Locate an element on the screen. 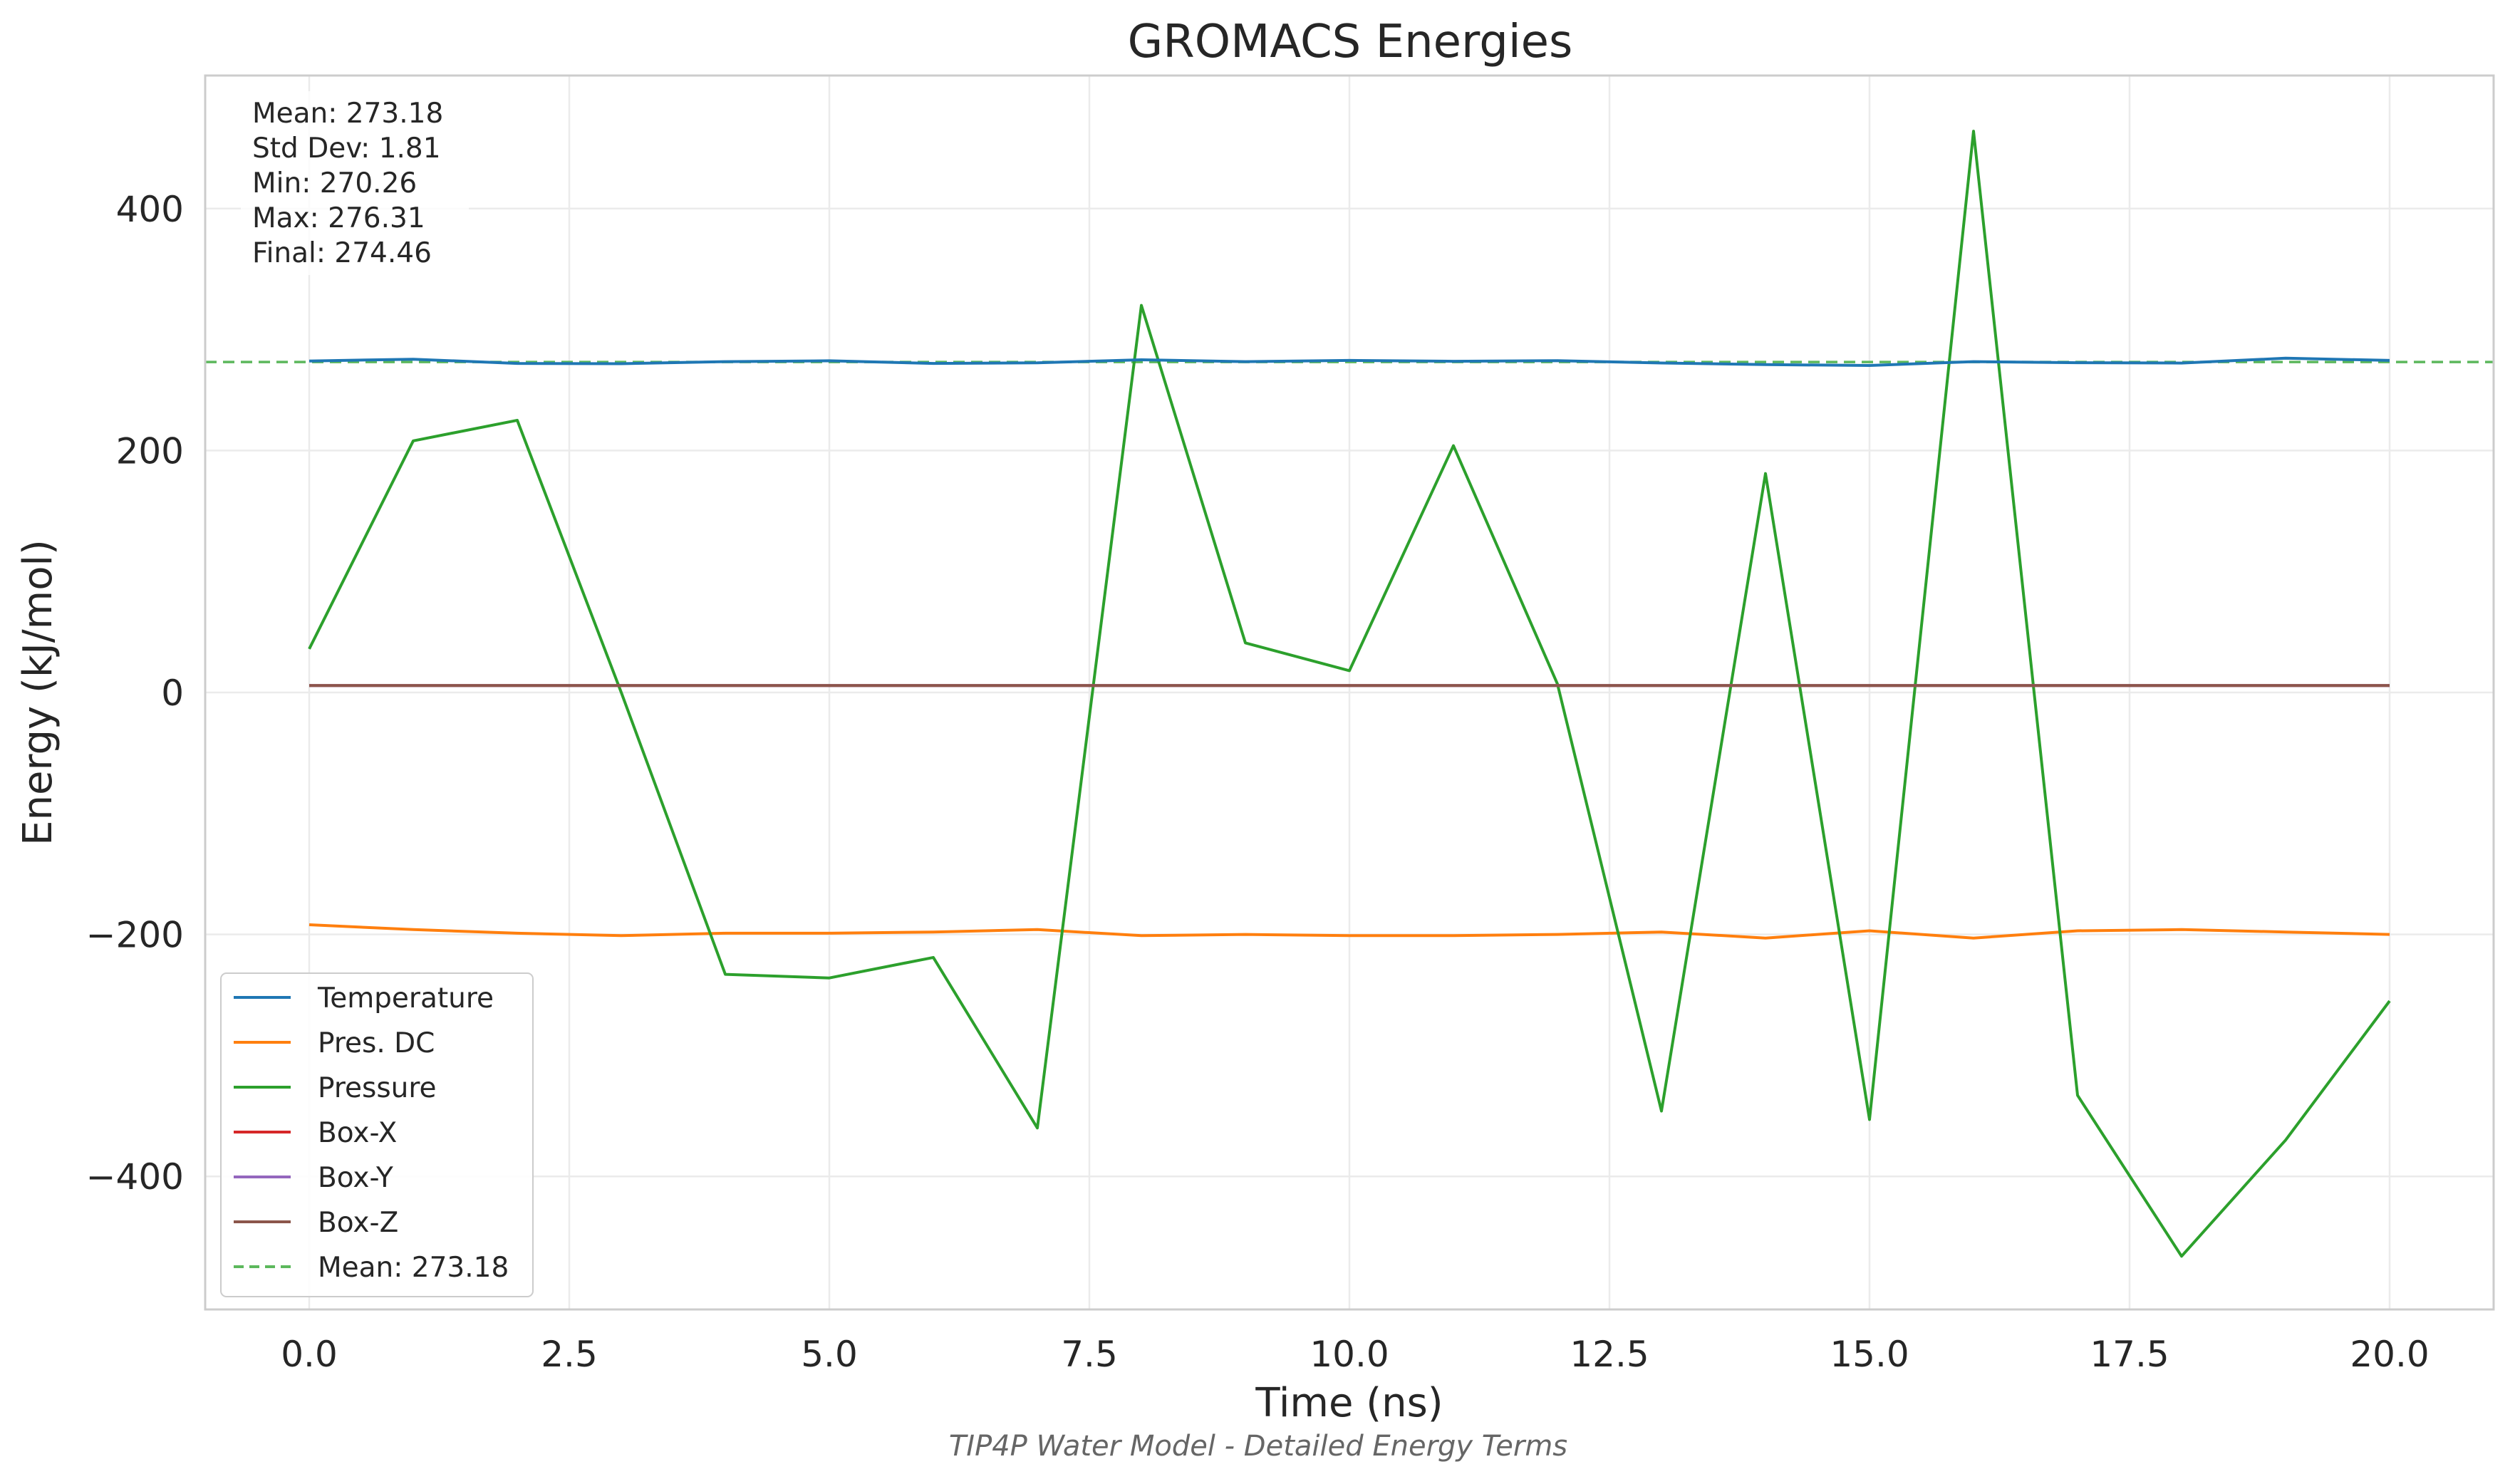 The width and height of the screenshot is (2515, 1484). y-tick-label: −400 is located at coordinates (135, 1177).